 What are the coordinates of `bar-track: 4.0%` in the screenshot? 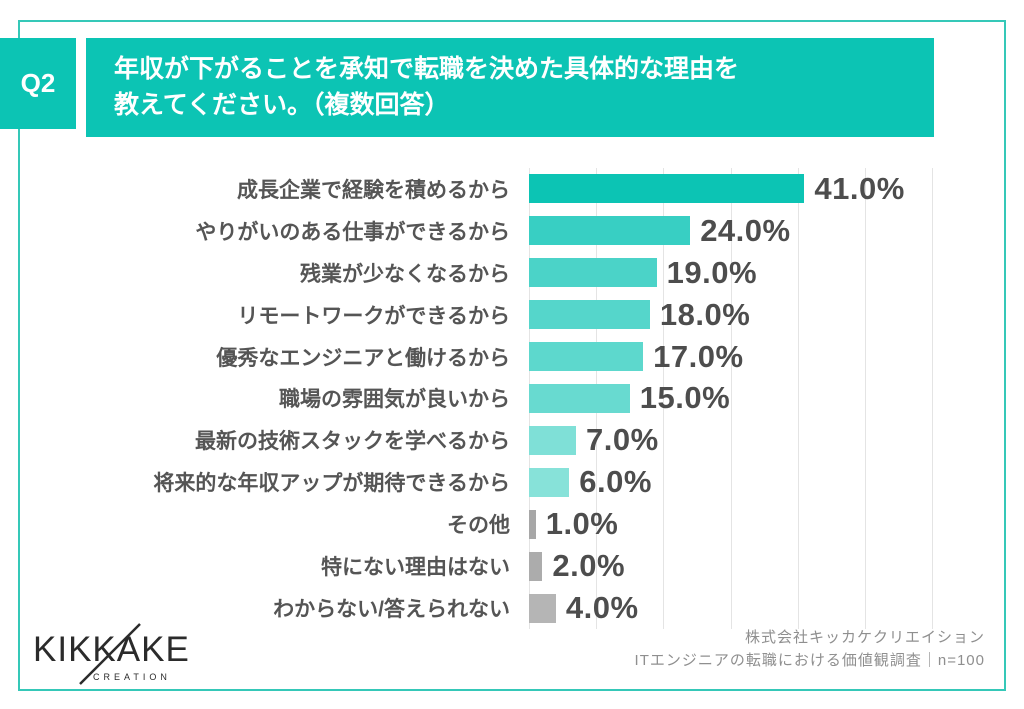 It's located at (730, 607).